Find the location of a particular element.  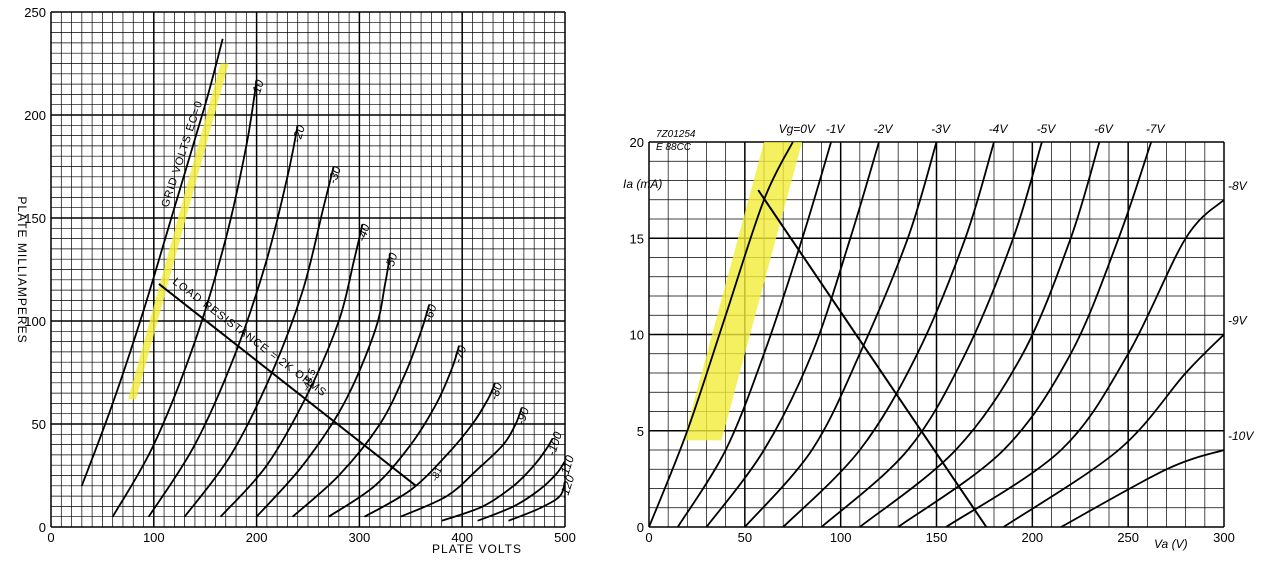

curve-label: -5V is located at coordinates (1047, 129).